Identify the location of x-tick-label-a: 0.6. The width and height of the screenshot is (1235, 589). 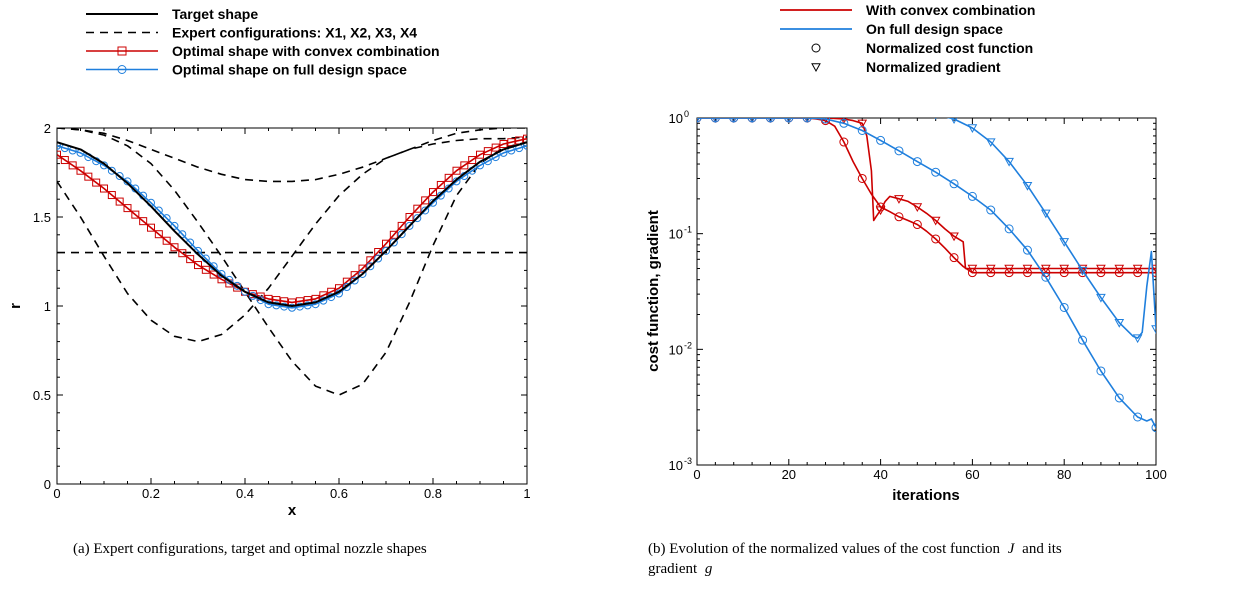
(339, 493).